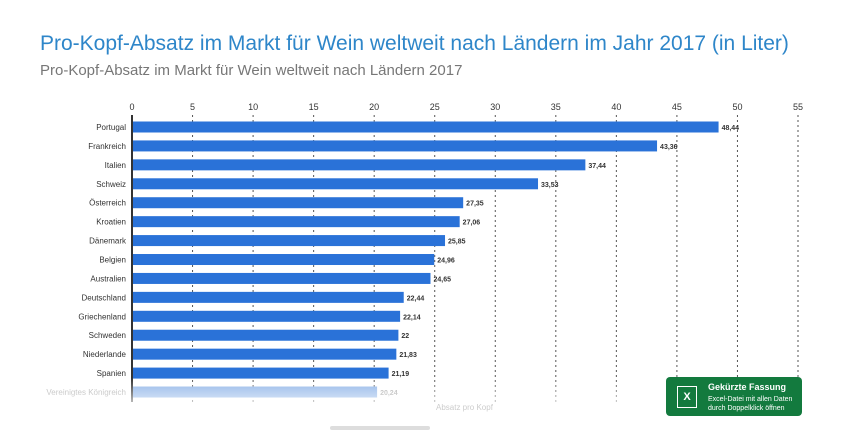 The image size is (860, 430). Describe the element at coordinates (112, 260) in the screenshot. I see `category-label: Belgien` at that location.